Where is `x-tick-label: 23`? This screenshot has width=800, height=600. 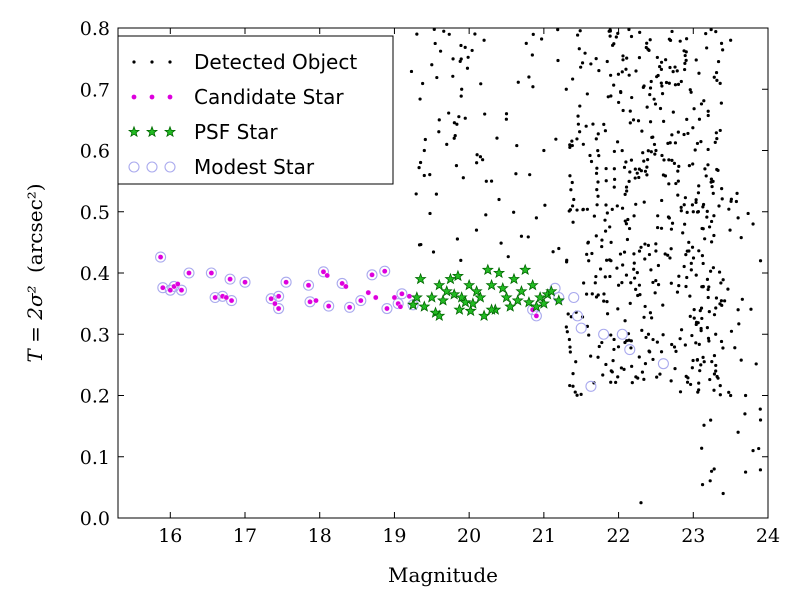 x-tick-label: 23 is located at coordinates (693, 536).